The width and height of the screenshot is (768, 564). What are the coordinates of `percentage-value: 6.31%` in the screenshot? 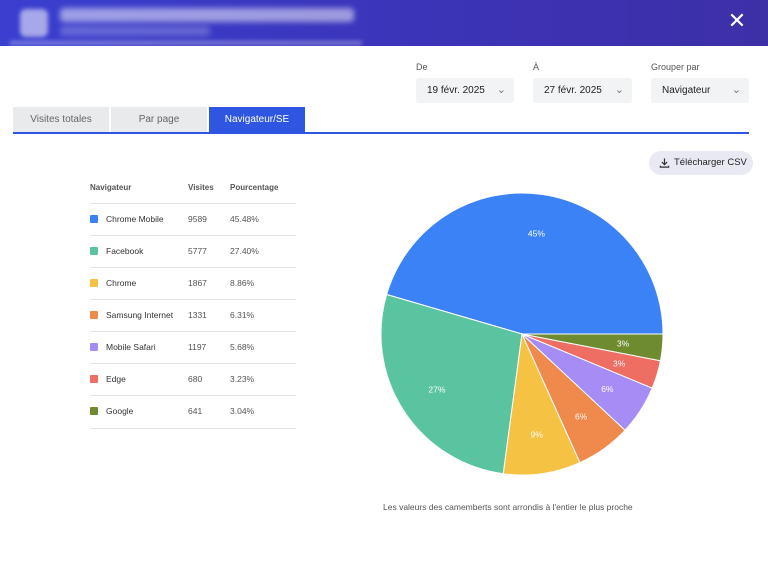 It's located at (242, 315).